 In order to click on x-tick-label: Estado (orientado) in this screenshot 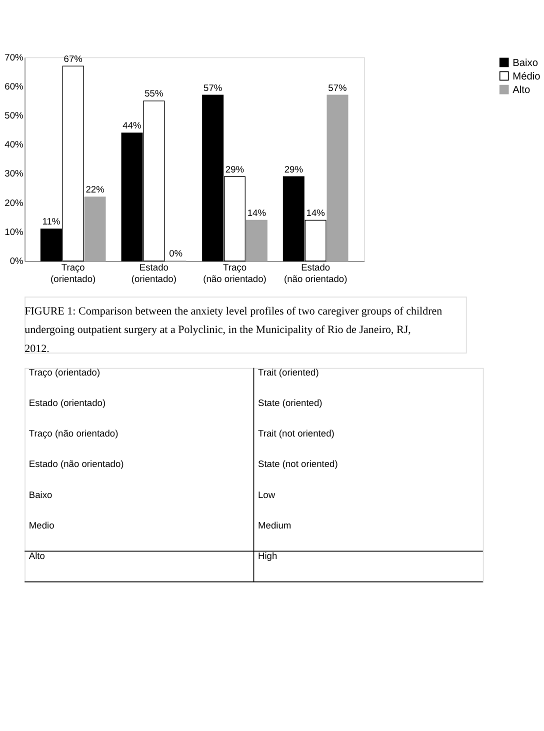, I will do `click(153, 273)`.